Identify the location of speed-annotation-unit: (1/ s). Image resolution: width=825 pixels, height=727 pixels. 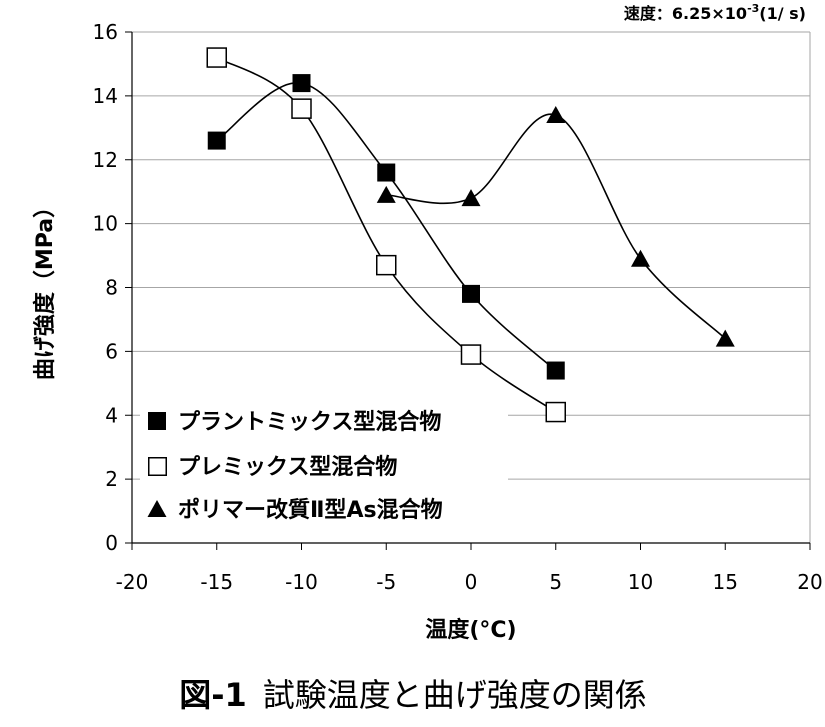
(782, 13).